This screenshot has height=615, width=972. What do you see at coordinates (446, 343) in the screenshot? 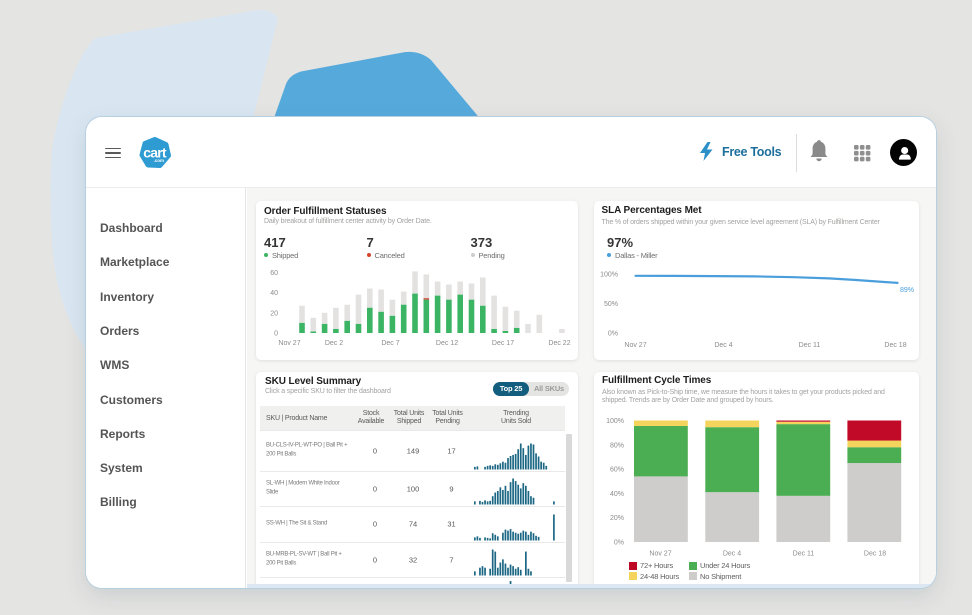
I see `svg-text: Dec 12` at bounding box center [446, 343].